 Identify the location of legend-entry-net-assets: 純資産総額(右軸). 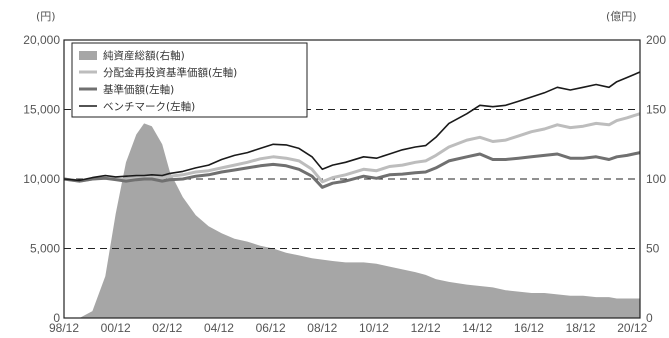
(144, 55).